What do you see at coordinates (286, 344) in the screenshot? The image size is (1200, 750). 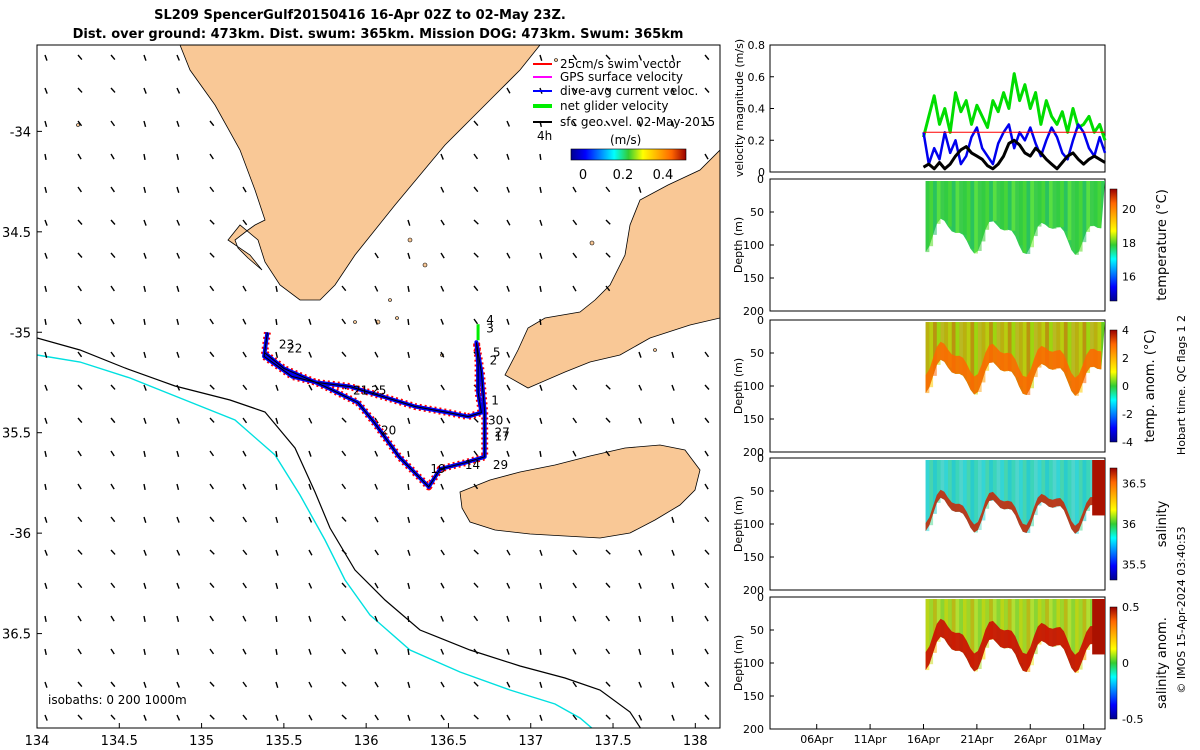 I see `track-day-label: 23` at bounding box center [286, 344].